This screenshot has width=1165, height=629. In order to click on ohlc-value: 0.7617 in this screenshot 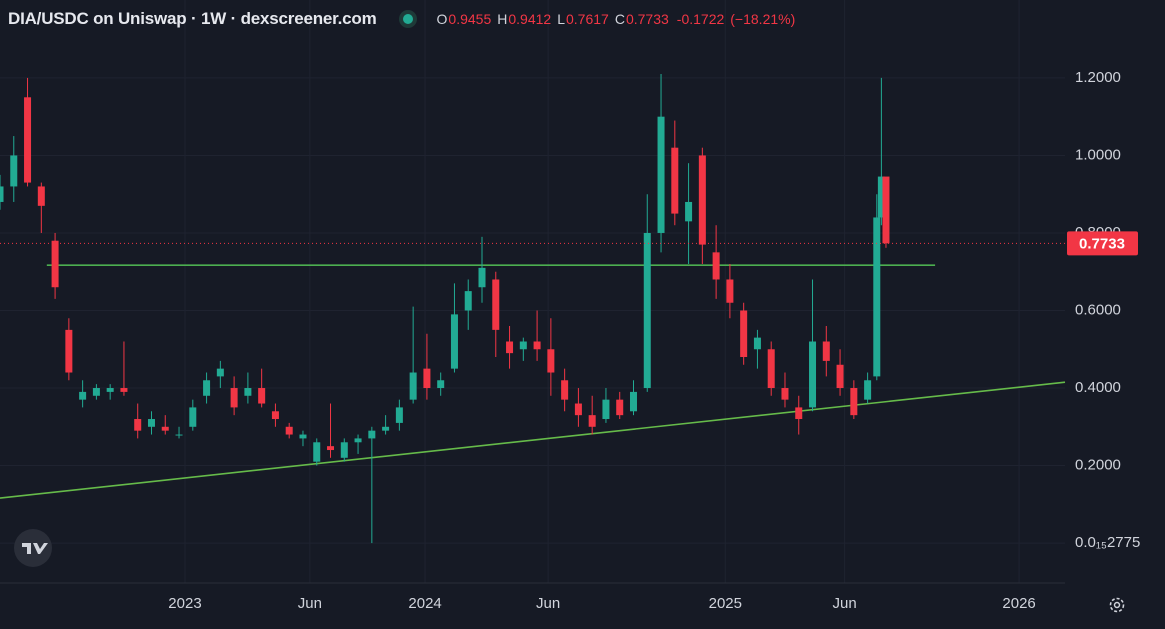, I will do `click(587, 19)`.